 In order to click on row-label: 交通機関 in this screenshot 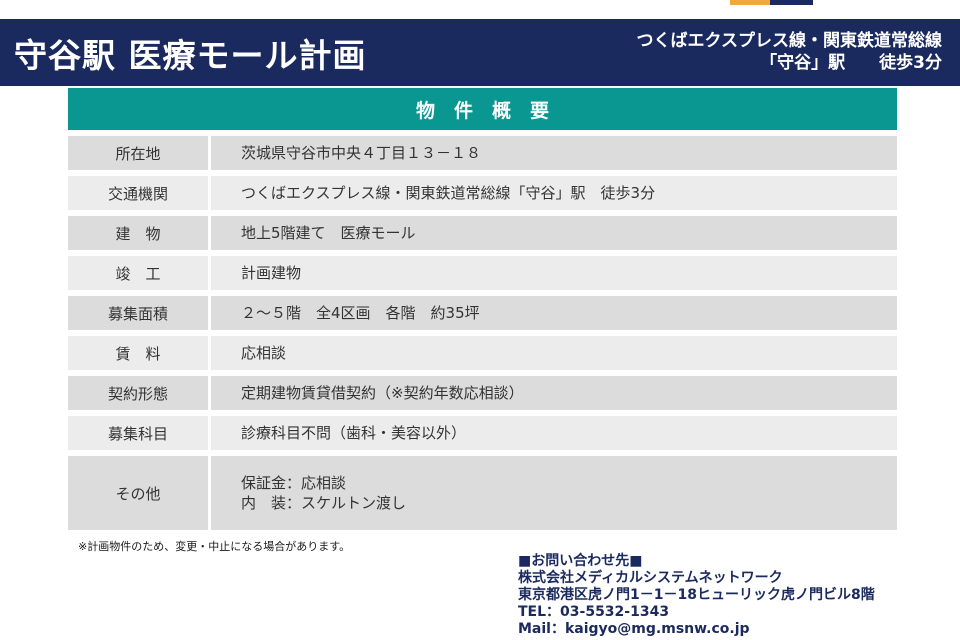, I will do `click(138, 193)`.